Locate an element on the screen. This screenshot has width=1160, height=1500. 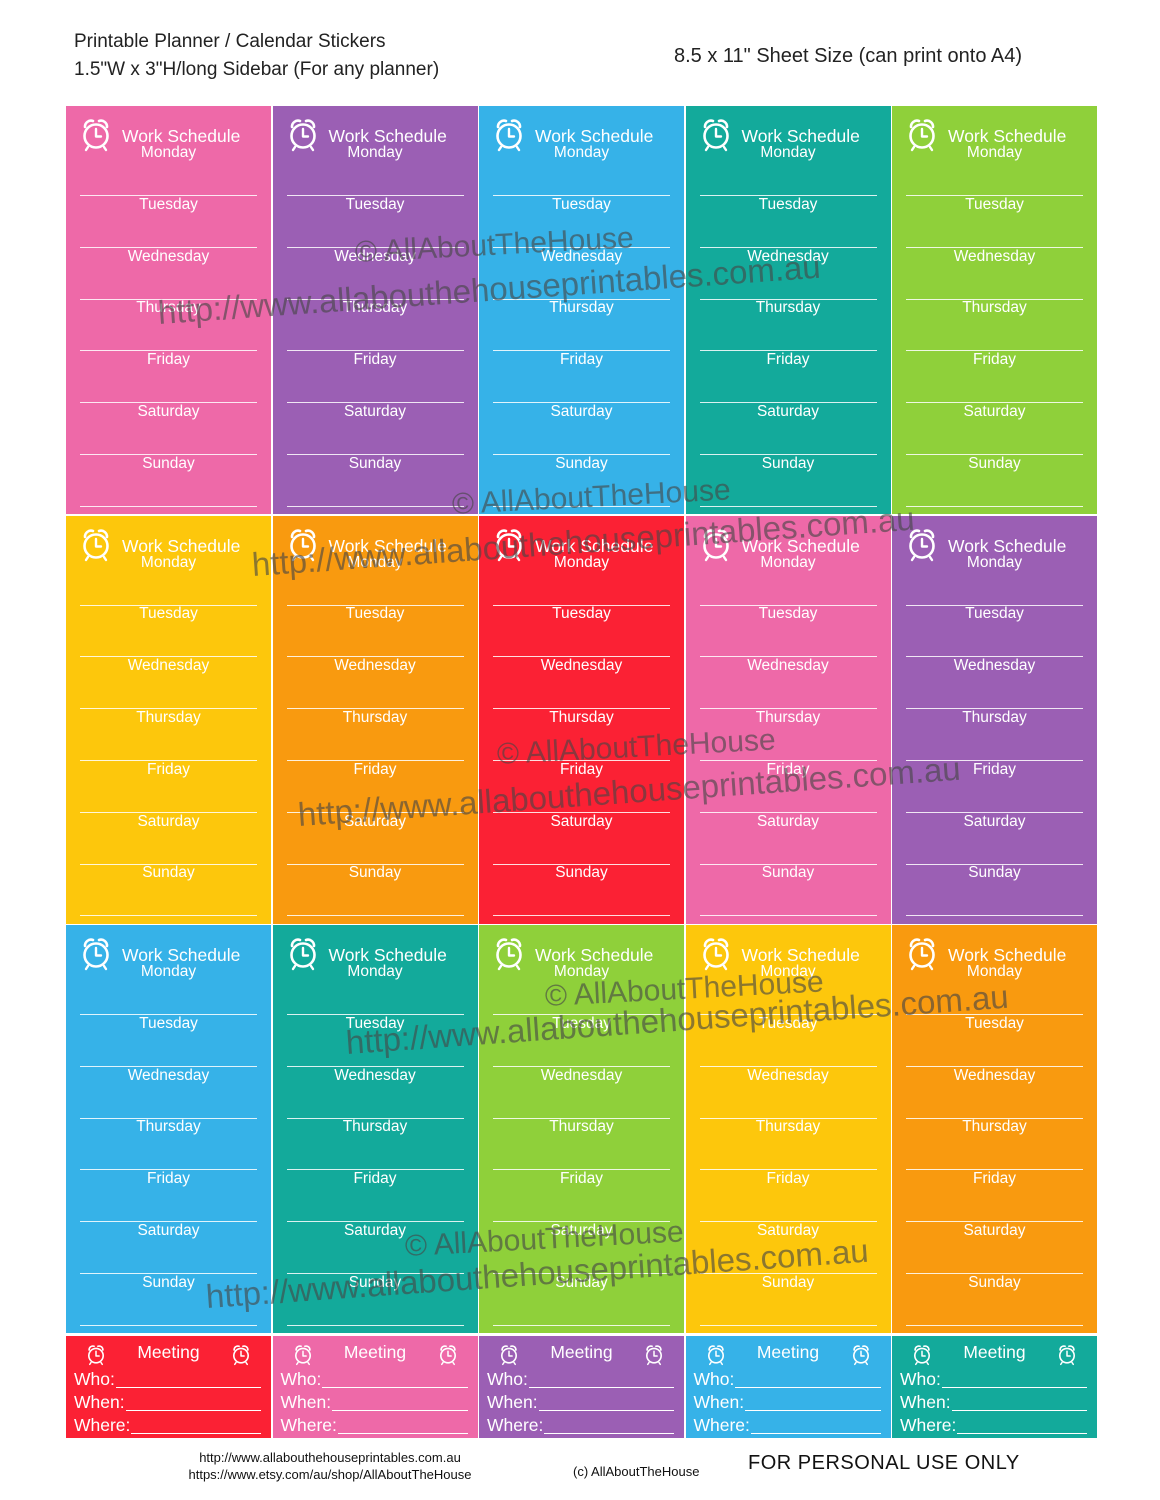
meeting-sticker: Meeting Who: When: Where: is located at coordinates (788, 1387).